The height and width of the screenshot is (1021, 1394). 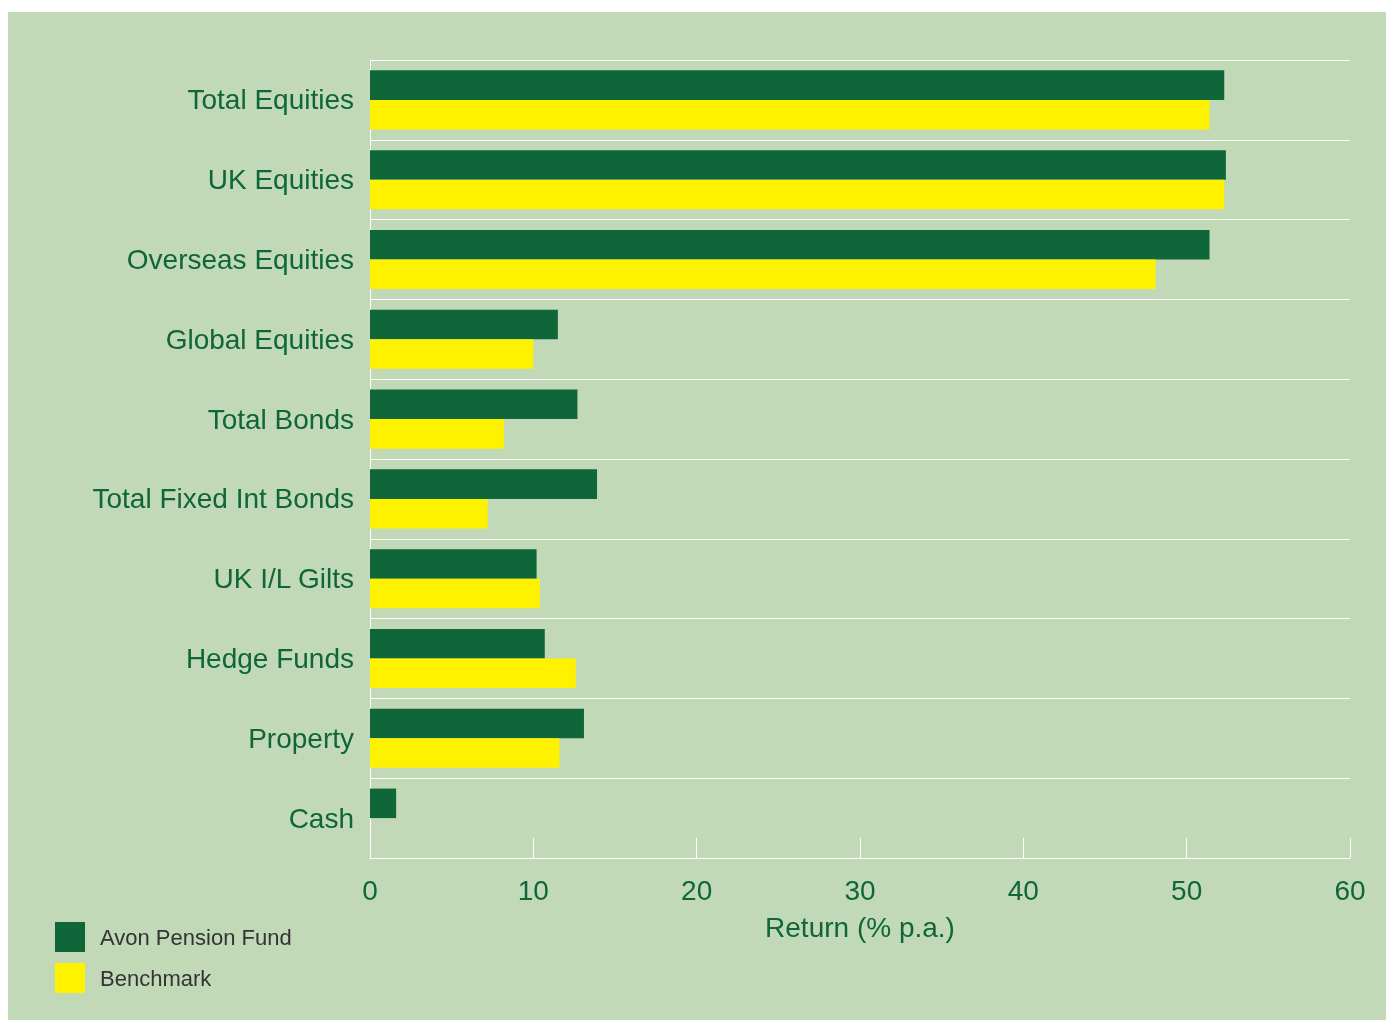 I want to click on y-tick-label: UK Equities, so click(x=280, y=180).